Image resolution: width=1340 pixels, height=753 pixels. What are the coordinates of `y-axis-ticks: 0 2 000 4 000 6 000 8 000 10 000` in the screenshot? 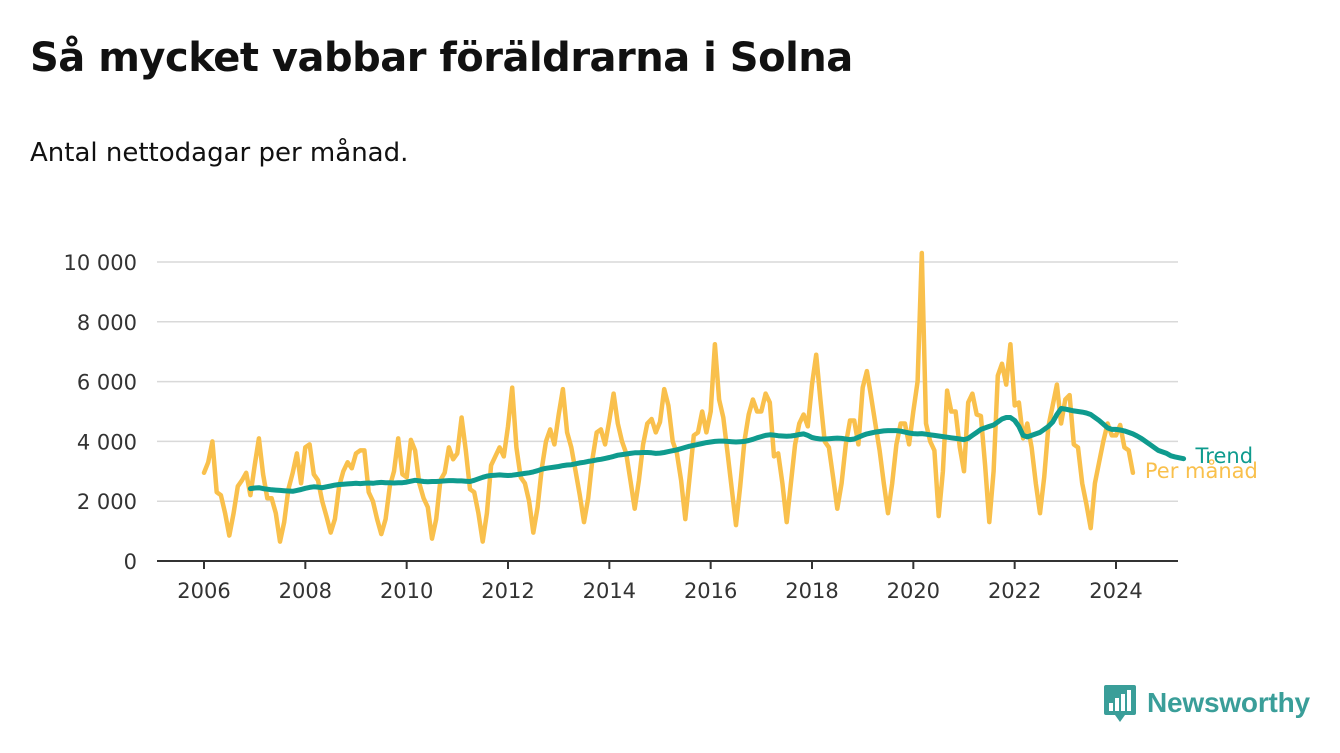 It's located at (100, 412).